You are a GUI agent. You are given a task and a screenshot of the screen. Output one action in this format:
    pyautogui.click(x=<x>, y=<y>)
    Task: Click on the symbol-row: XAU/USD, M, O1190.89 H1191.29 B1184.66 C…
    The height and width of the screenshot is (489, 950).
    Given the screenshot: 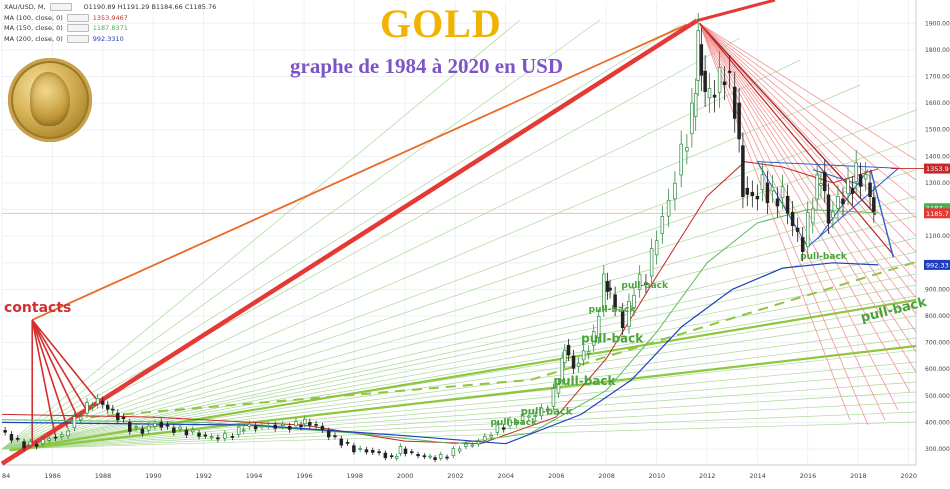 What is the action you would take?
    pyautogui.click(x=110, y=7)
    